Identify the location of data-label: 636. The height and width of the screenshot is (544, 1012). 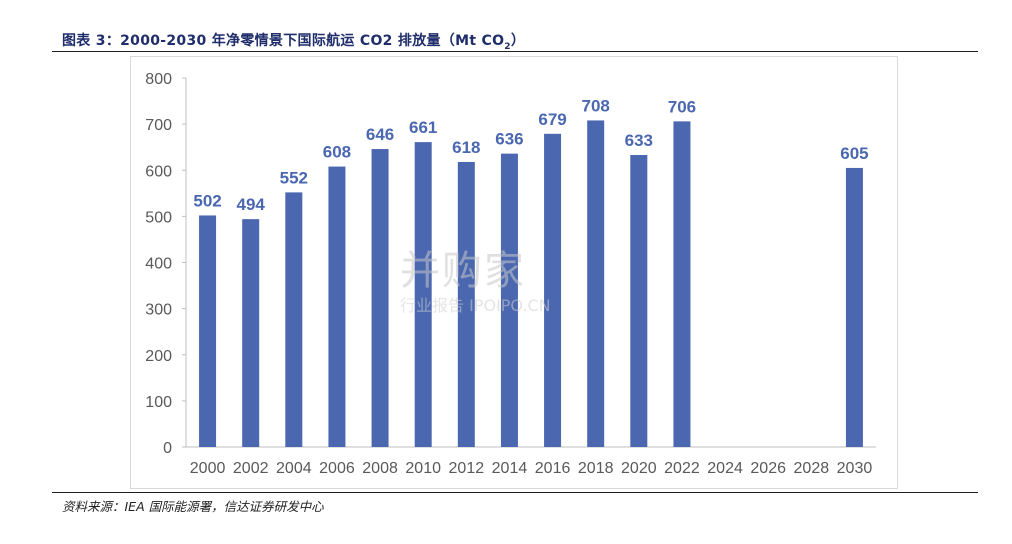
(509, 139).